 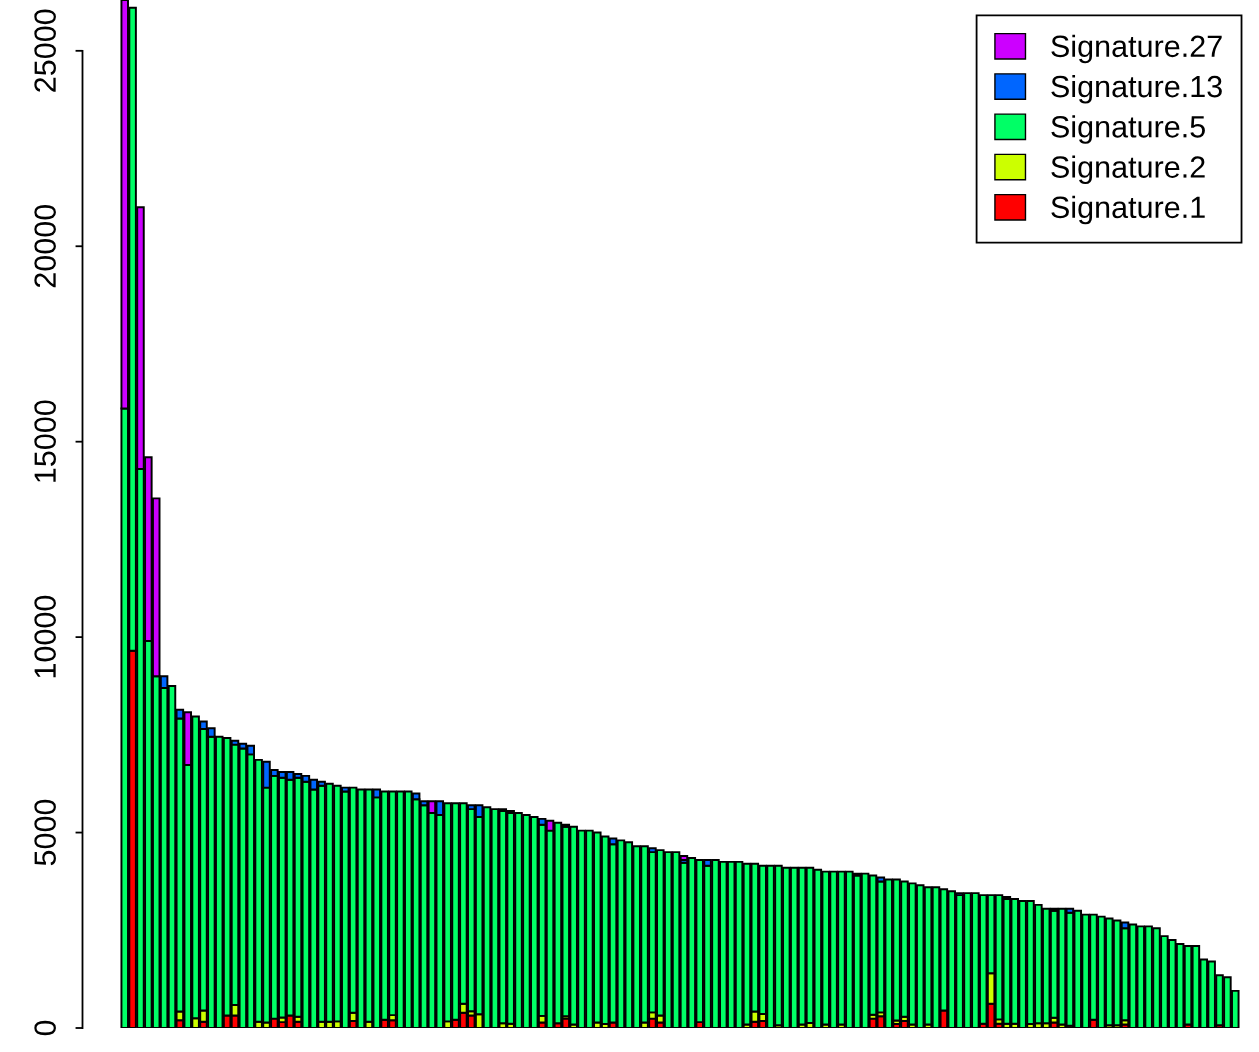 What do you see at coordinates (45, 246) in the screenshot?
I see `y-tick-label: 20000` at bounding box center [45, 246].